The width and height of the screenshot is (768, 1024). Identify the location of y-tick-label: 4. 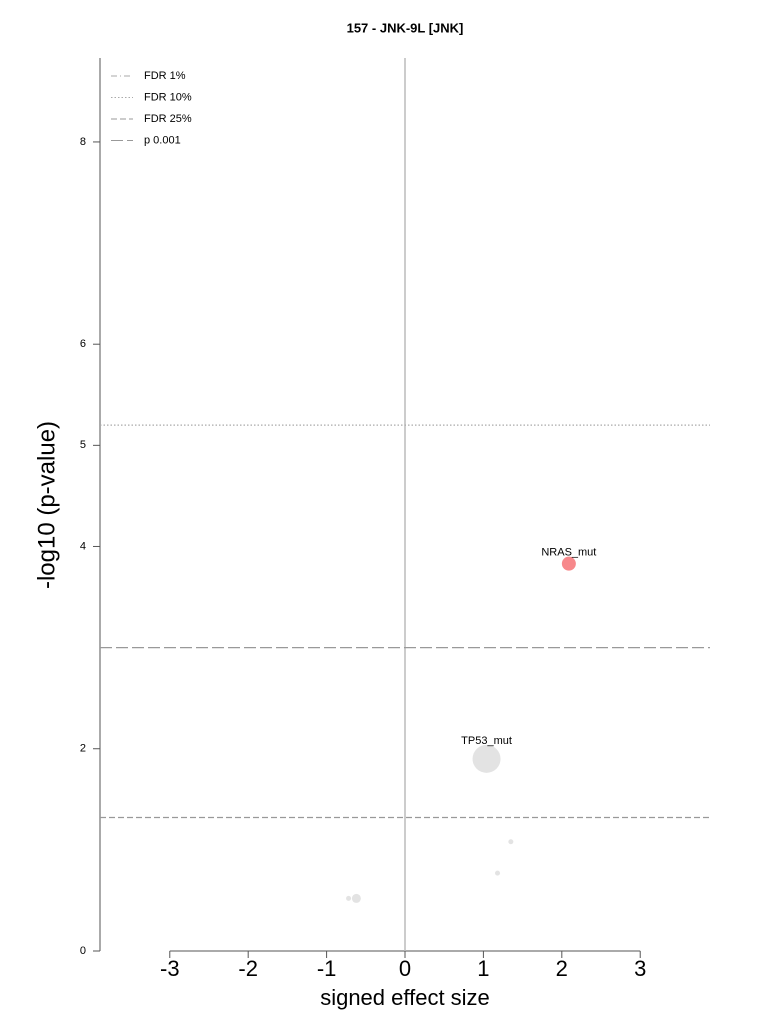
(83, 546).